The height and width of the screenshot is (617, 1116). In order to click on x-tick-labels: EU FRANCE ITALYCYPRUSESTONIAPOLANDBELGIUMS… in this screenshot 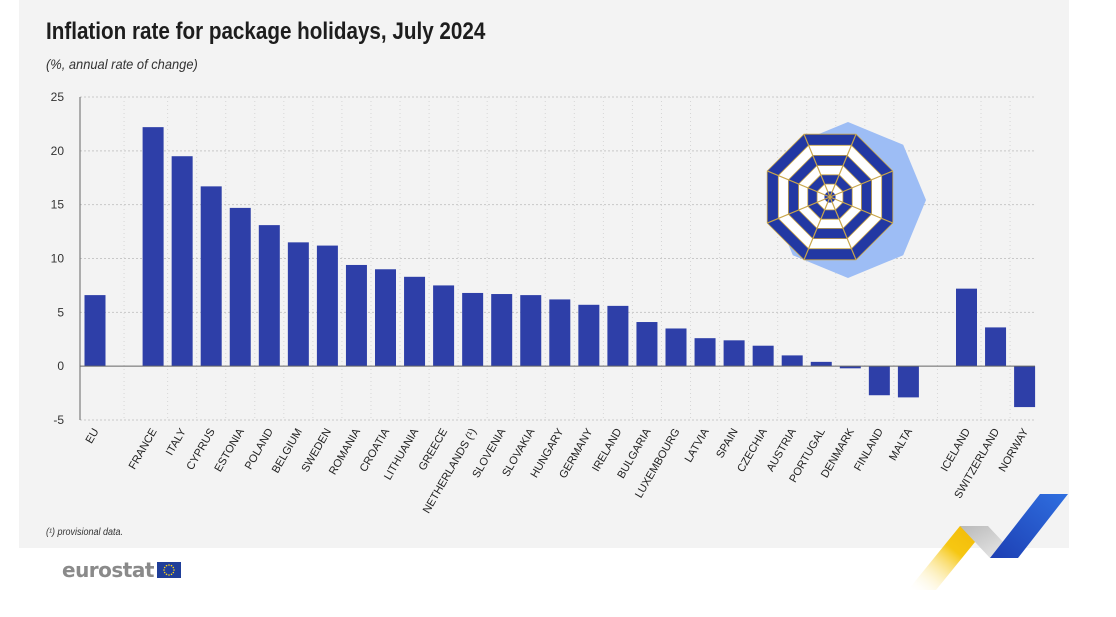, I will do `click(558, 471)`.